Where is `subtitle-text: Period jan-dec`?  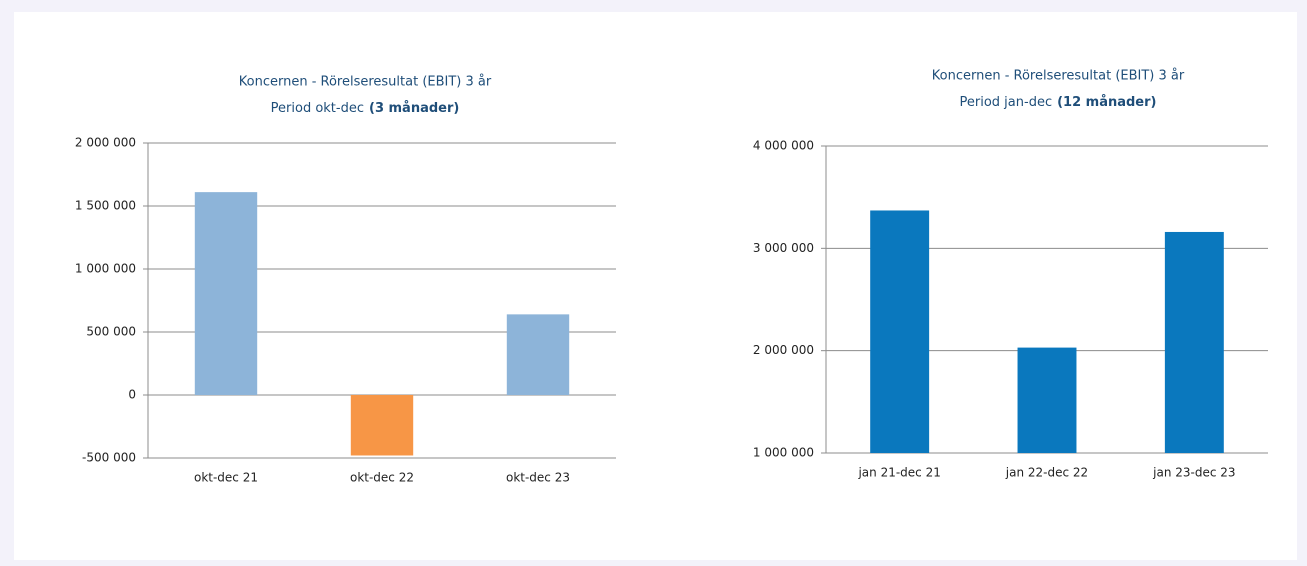 subtitle-text: Period jan-dec is located at coordinates (1006, 102).